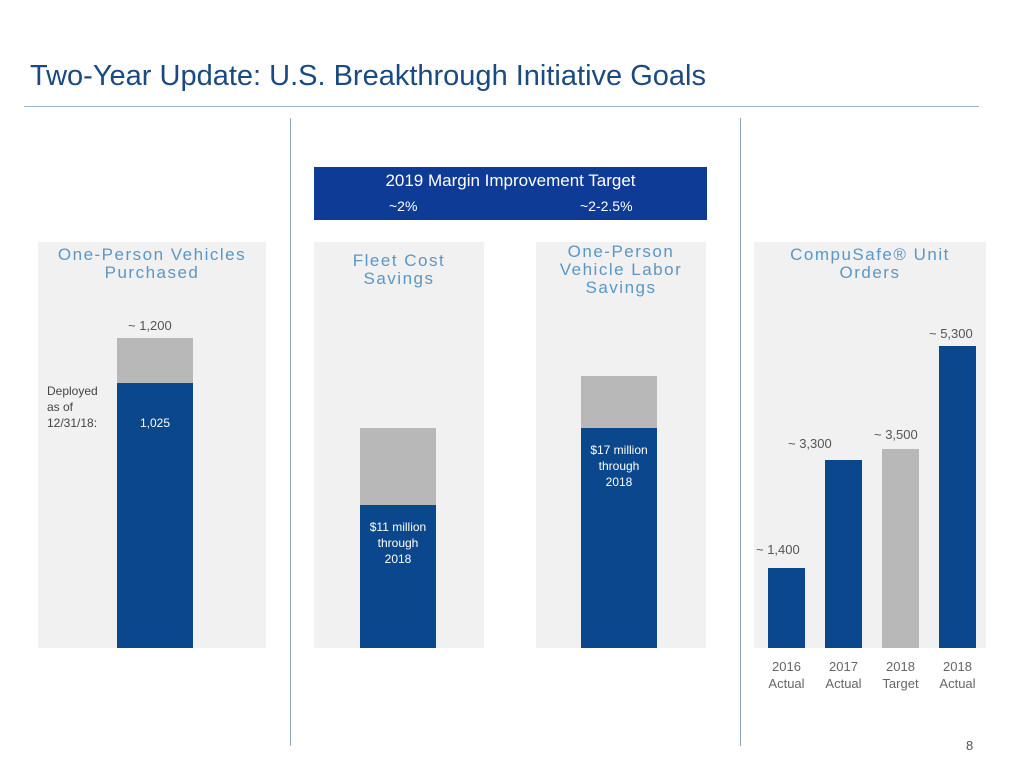 The width and height of the screenshot is (1024, 768). What do you see at coordinates (786, 666) in the screenshot?
I see `x-tick-line: 2016` at bounding box center [786, 666].